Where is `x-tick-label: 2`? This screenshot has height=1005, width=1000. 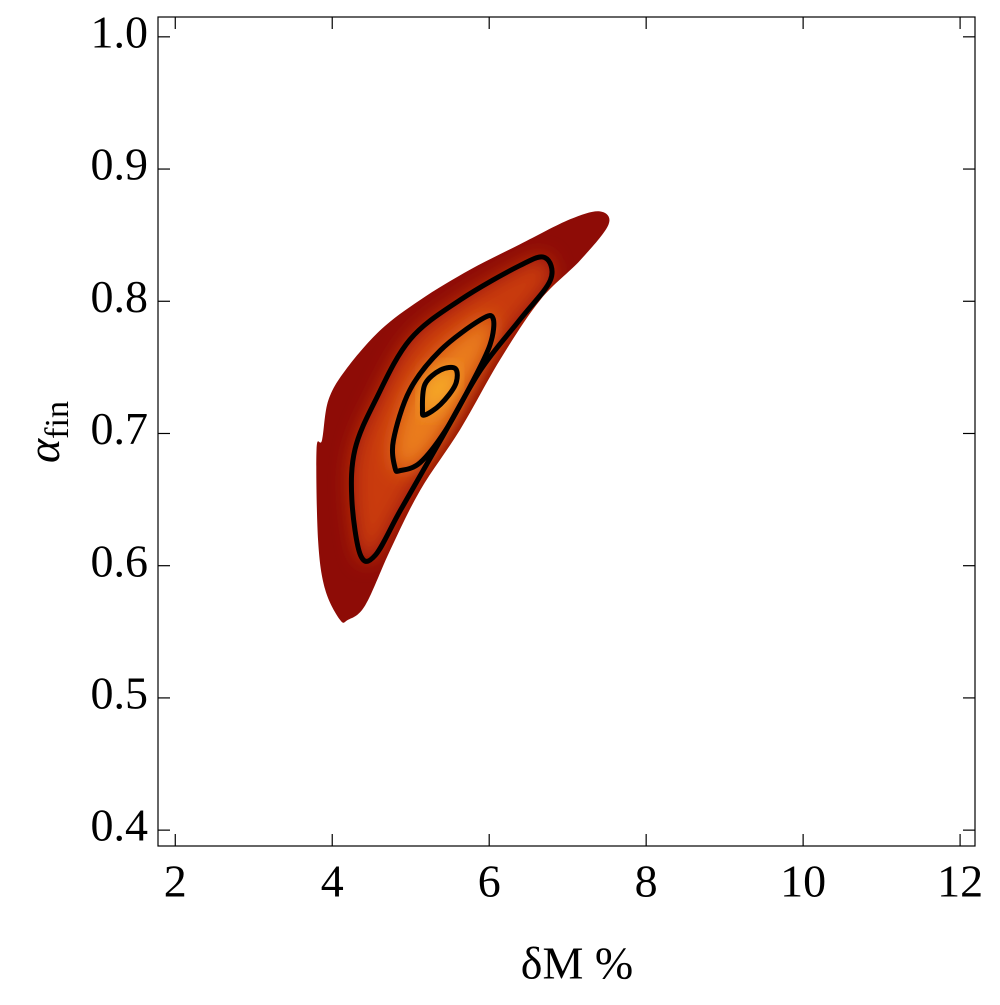
x-tick-label: 2 is located at coordinates (175, 881).